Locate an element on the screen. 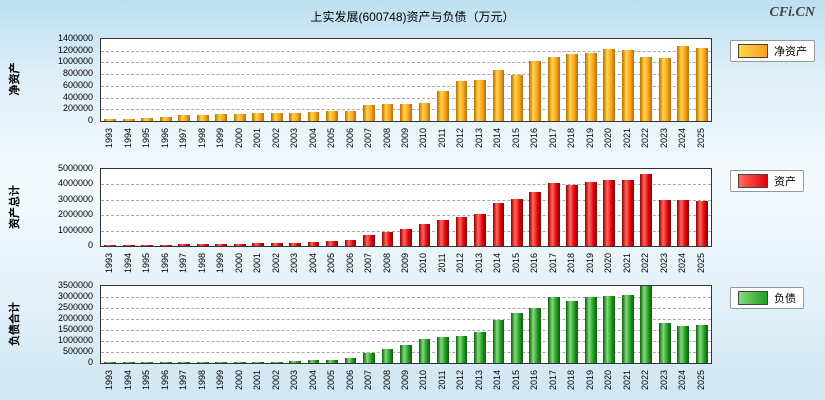 The image size is (825, 400). y-tick-label: 1000000 is located at coordinates (75, 340).